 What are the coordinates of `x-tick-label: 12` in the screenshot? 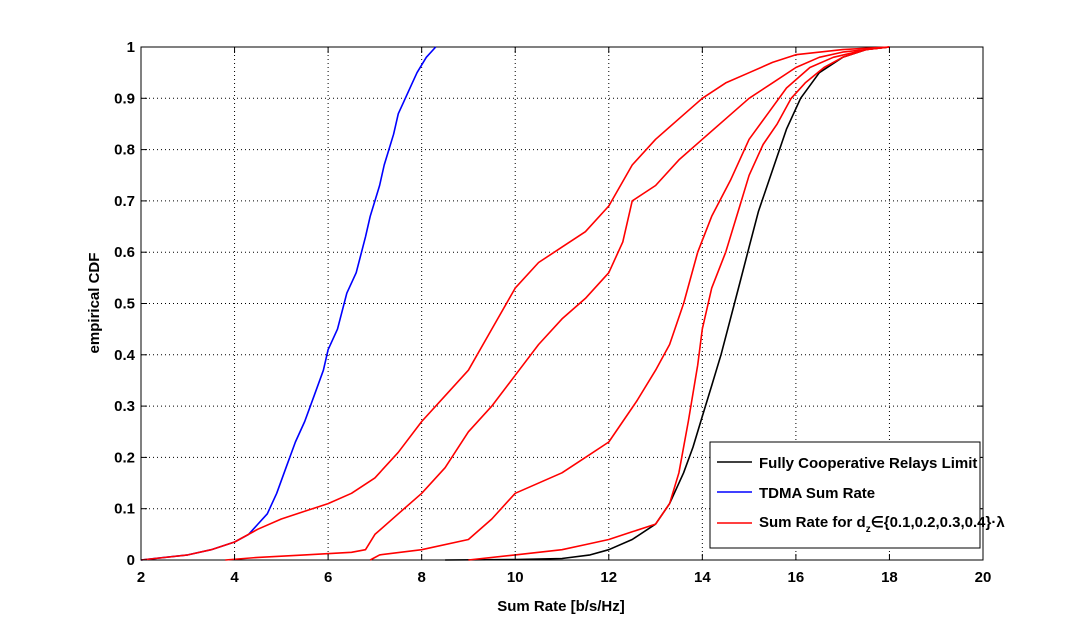 It's located at (608, 577).